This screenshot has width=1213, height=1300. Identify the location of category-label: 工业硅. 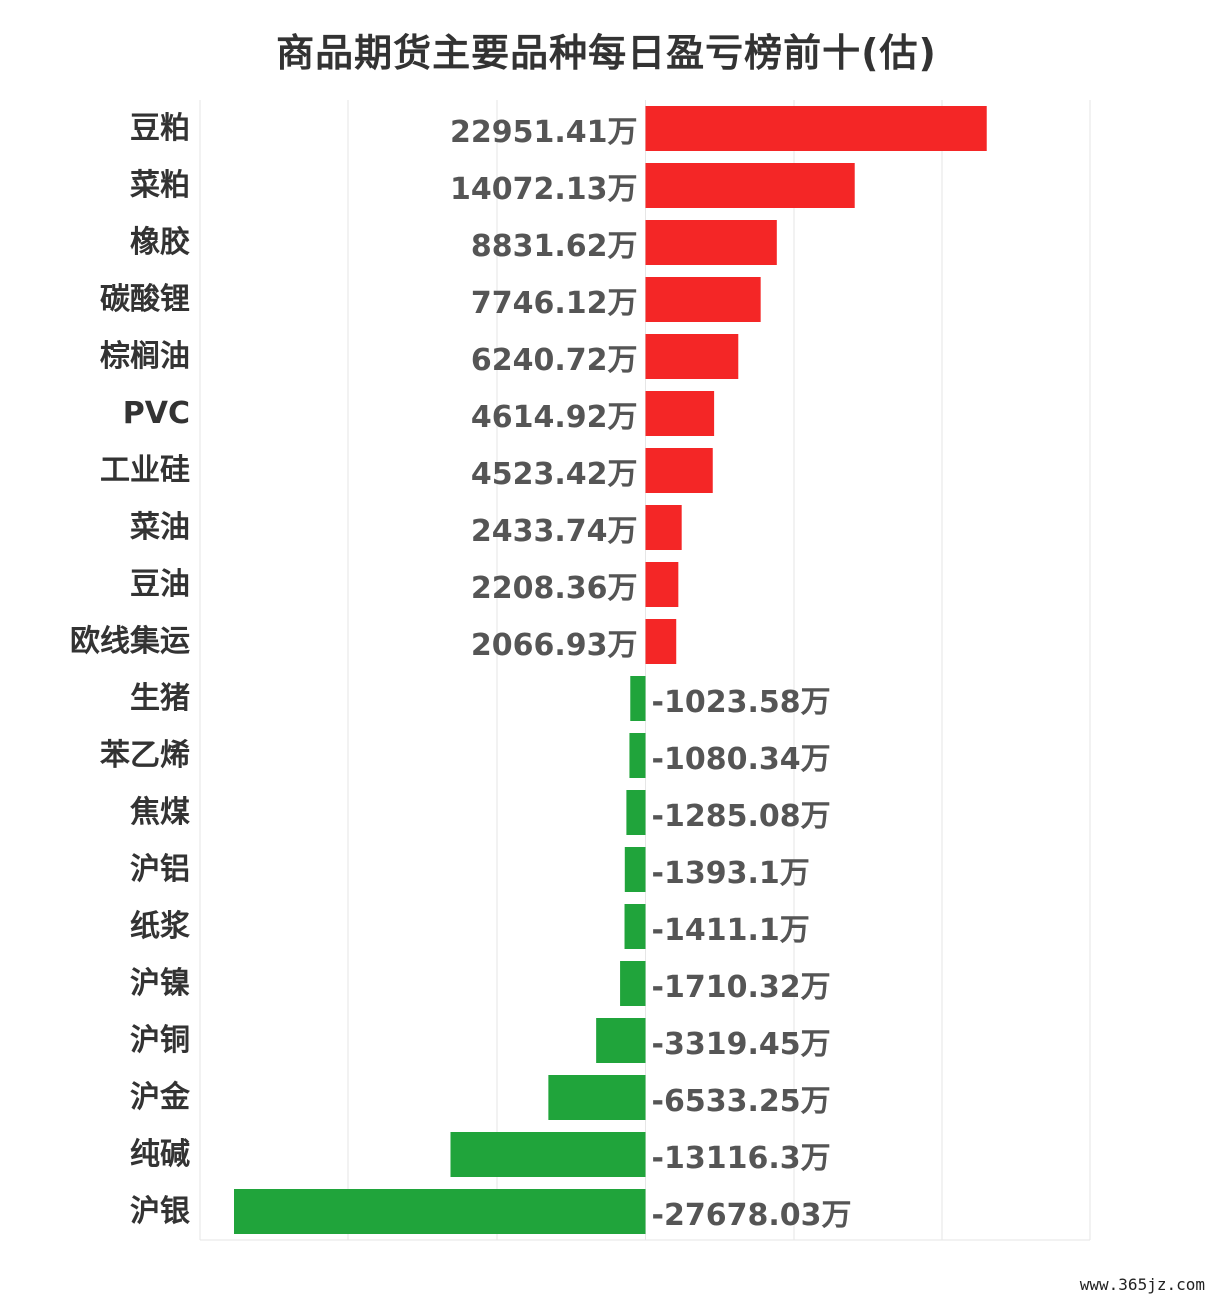
(145, 470).